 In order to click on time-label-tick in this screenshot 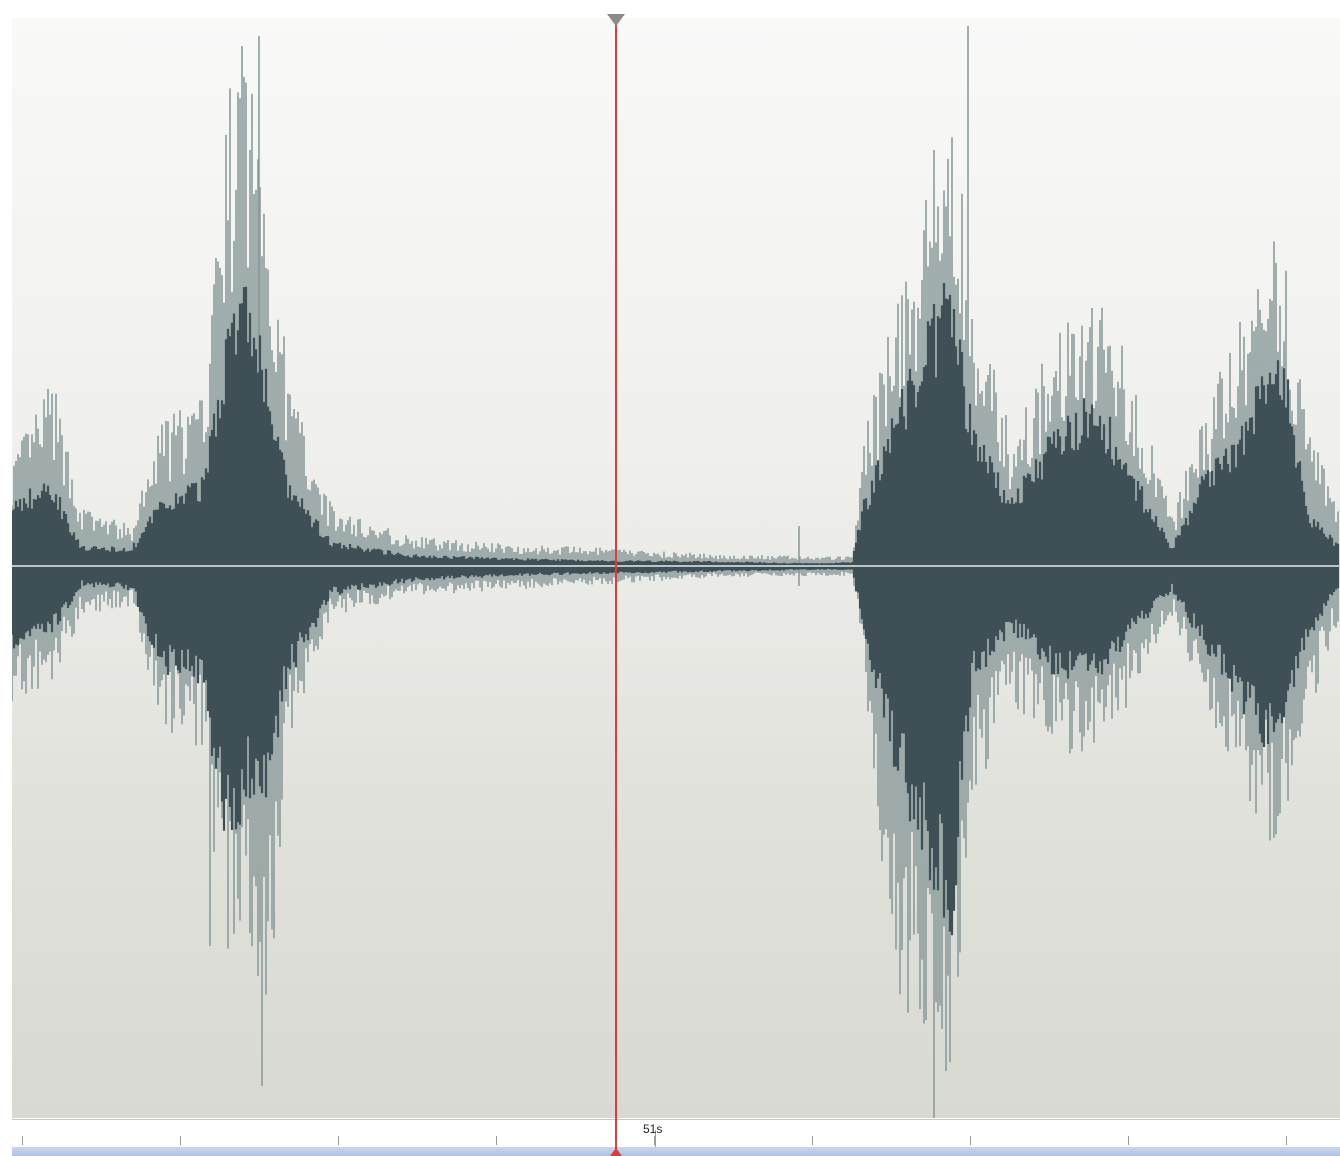, I will do `click(655, 1138)`.